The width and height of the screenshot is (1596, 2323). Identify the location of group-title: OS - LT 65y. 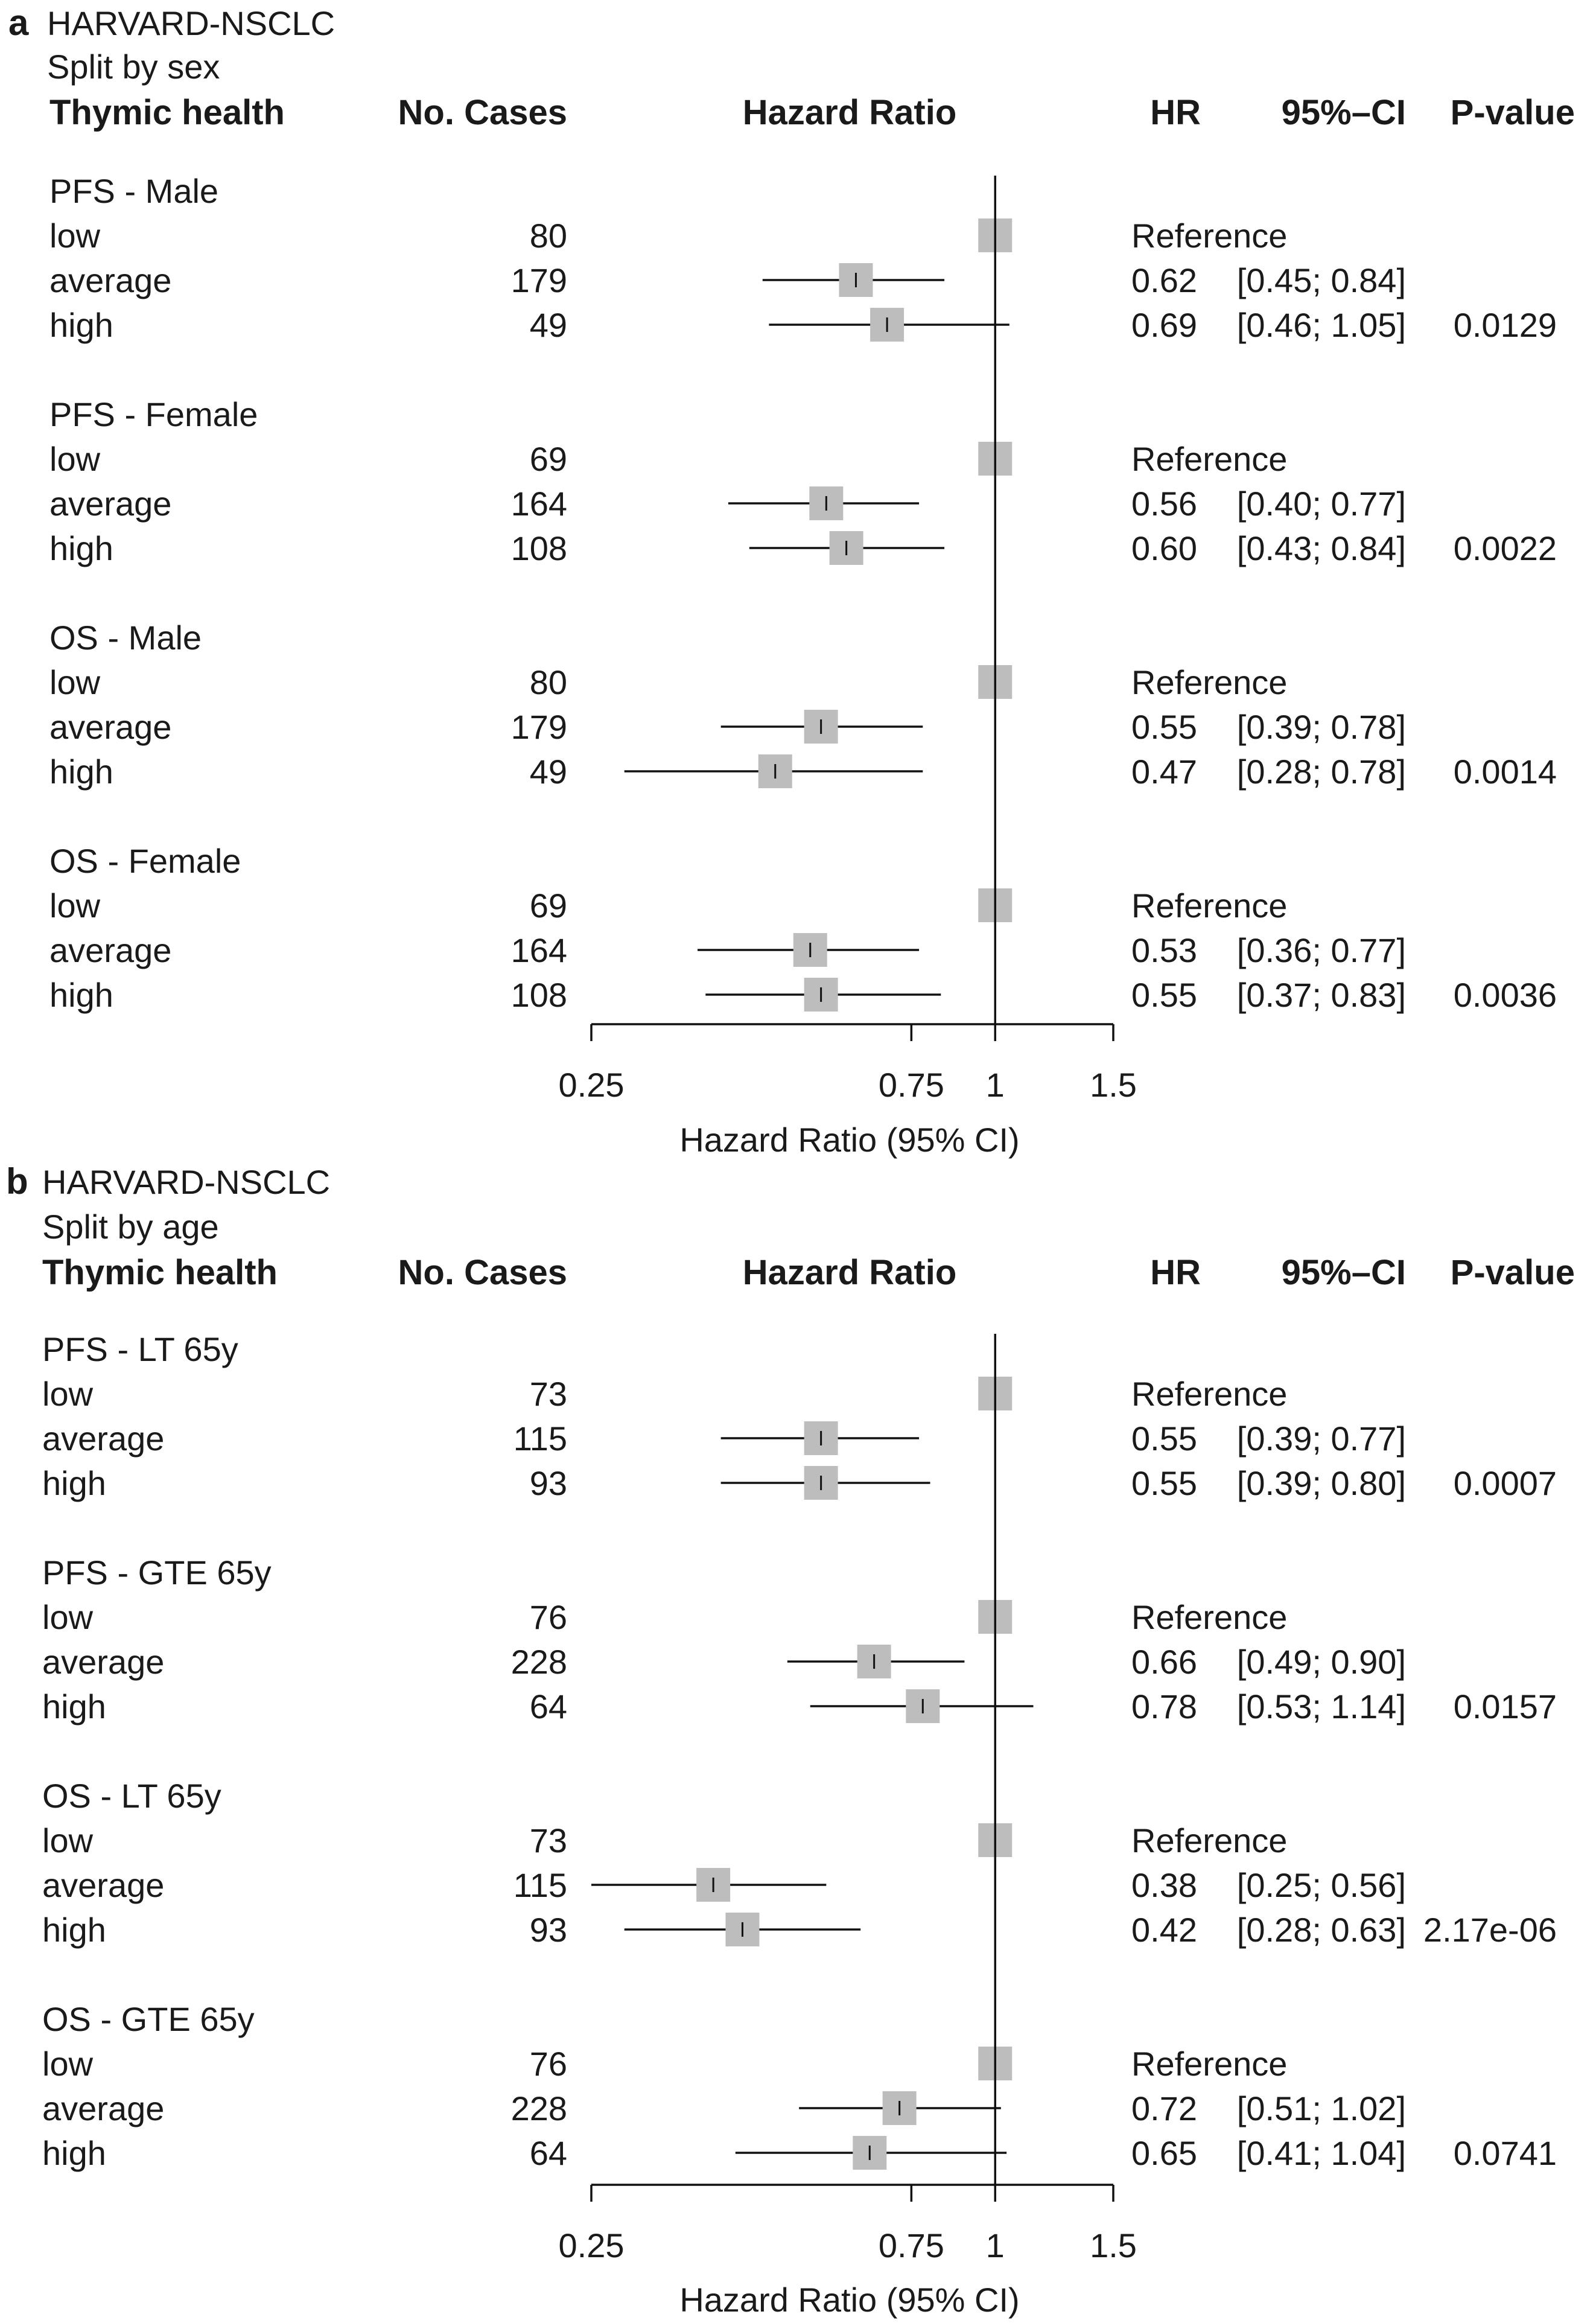
(132, 1796).